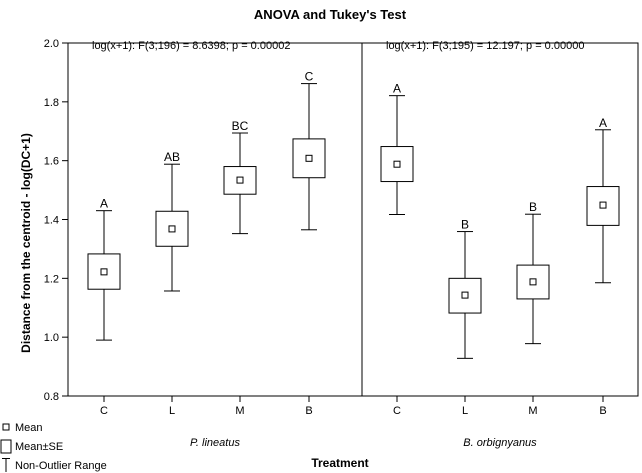 The height and width of the screenshot is (473, 642). Describe the element at coordinates (309, 77) in the screenshot. I see `tukey-letter: C` at that location.